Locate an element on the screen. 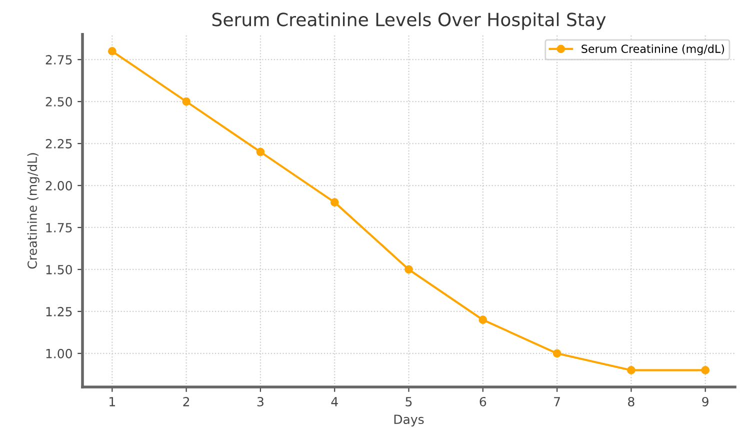 The width and height of the screenshot is (750, 430). y-tick-label: 2.25 is located at coordinates (59, 143).